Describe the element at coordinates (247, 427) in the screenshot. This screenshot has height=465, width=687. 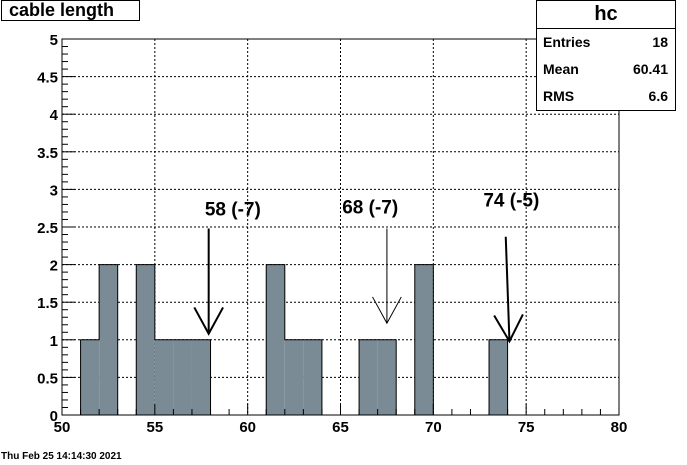
I see `x-tick-label: 60` at that location.